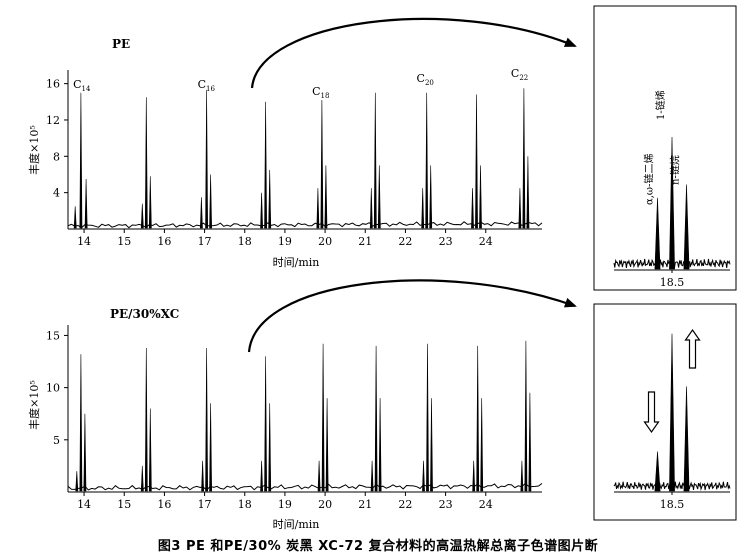 The image size is (756, 556). What do you see at coordinates (305, 225) in the screenshot?
I see `pe-trace` at bounding box center [305, 225].